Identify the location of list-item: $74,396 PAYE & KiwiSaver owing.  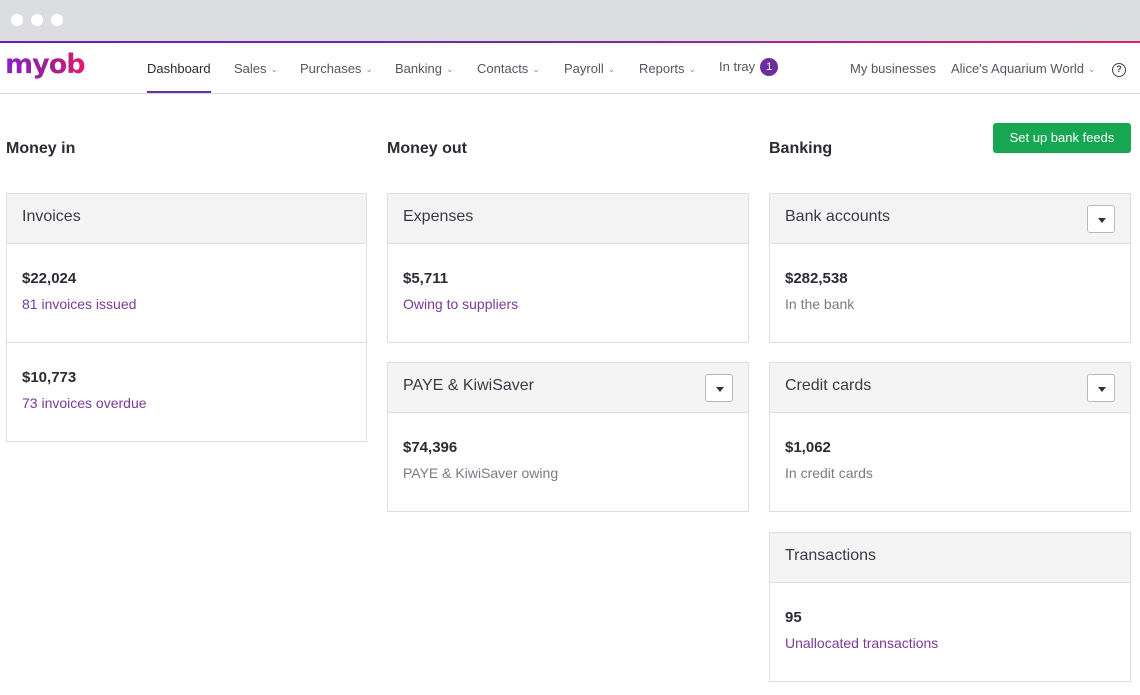
(568, 462).